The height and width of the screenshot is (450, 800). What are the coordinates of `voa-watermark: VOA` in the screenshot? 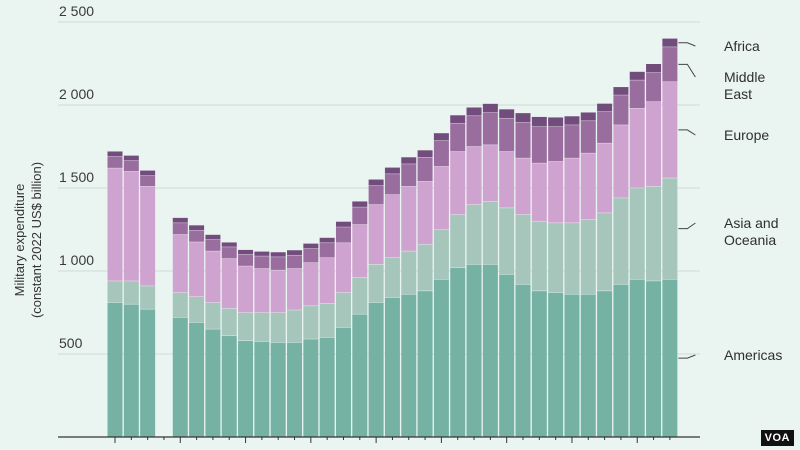 It's located at (777, 438).